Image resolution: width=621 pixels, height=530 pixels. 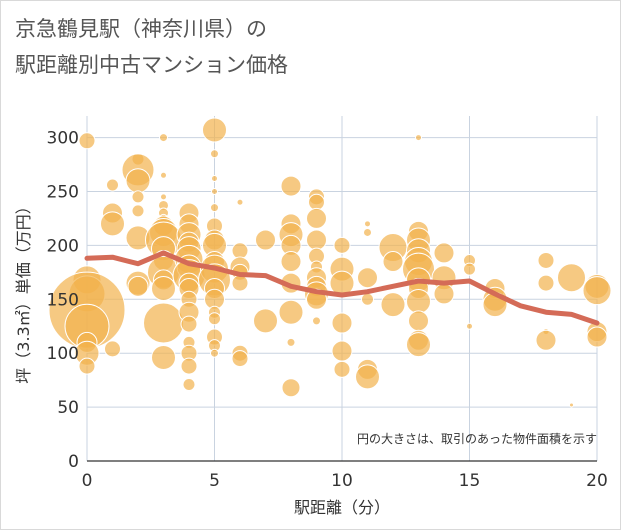 I want to click on chart-title: 京急鶴見駅（神奈川県）の 駅距離別中古マンション価格, so click(x=151, y=47).